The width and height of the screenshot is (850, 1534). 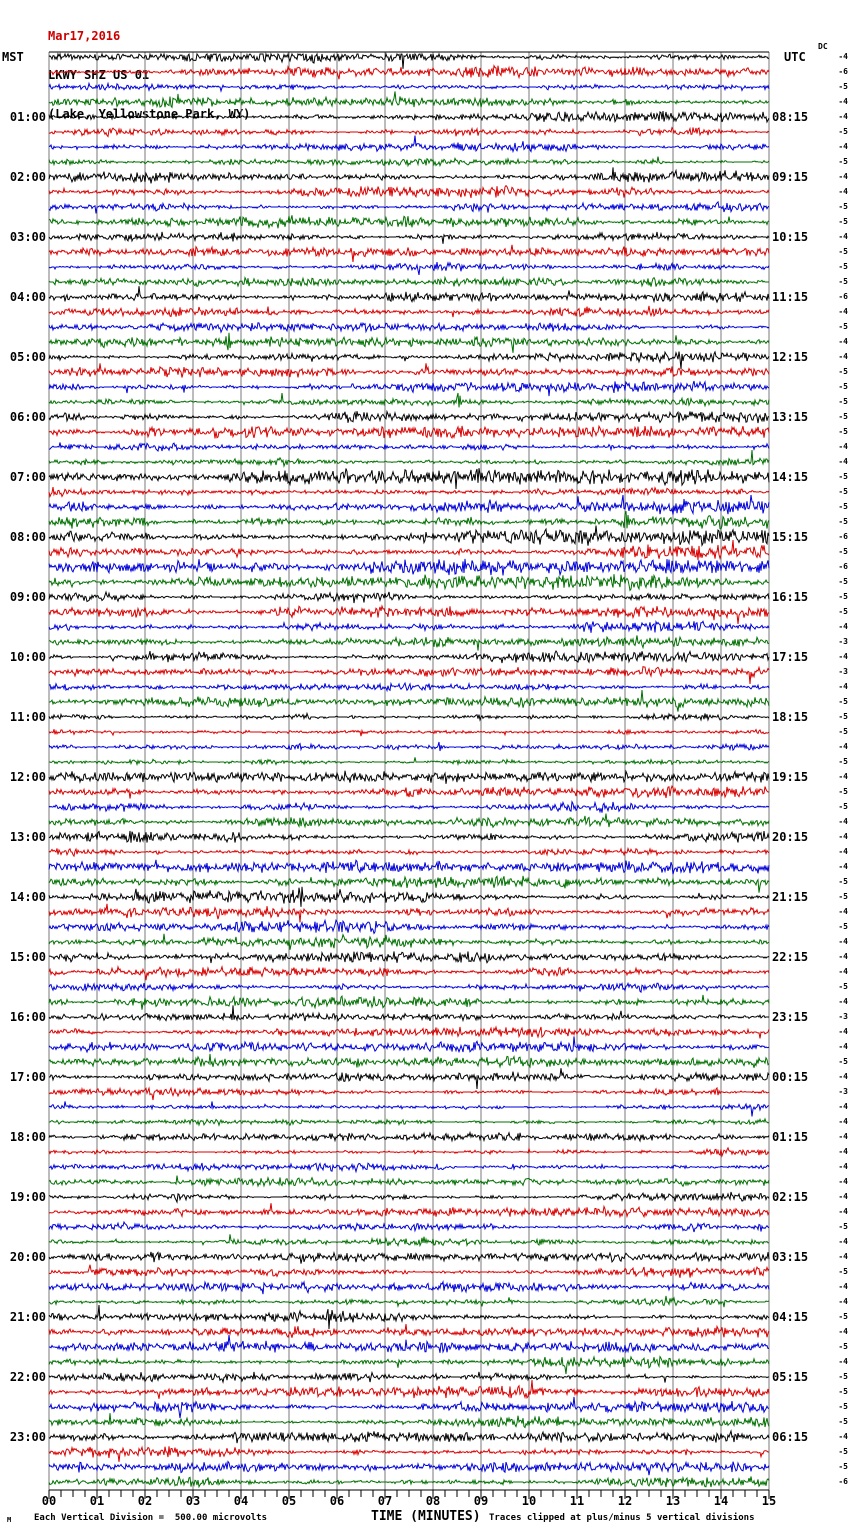 What do you see at coordinates (27, 957) in the screenshot?
I see `mst-time-label: 15:00` at bounding box center [27, 957].